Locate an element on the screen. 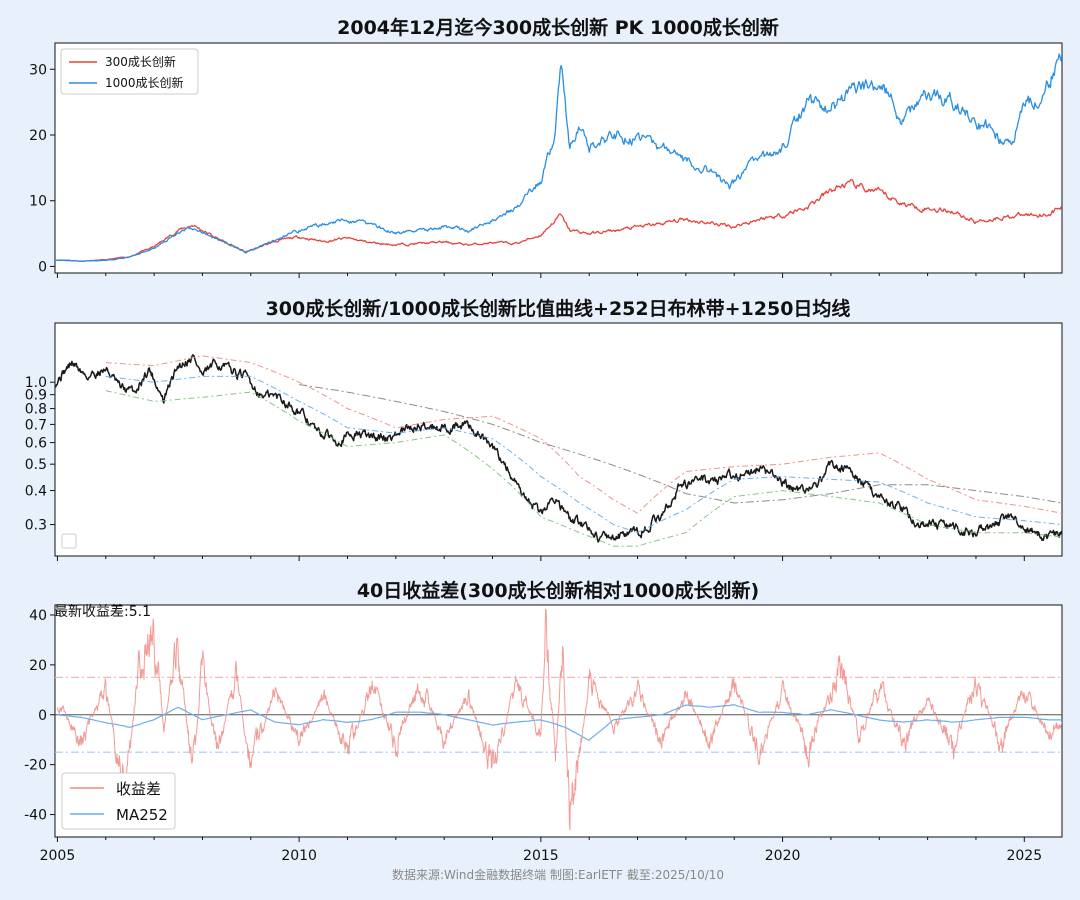  x-tick-label: 2025 is located at coordinates (1024, 856).